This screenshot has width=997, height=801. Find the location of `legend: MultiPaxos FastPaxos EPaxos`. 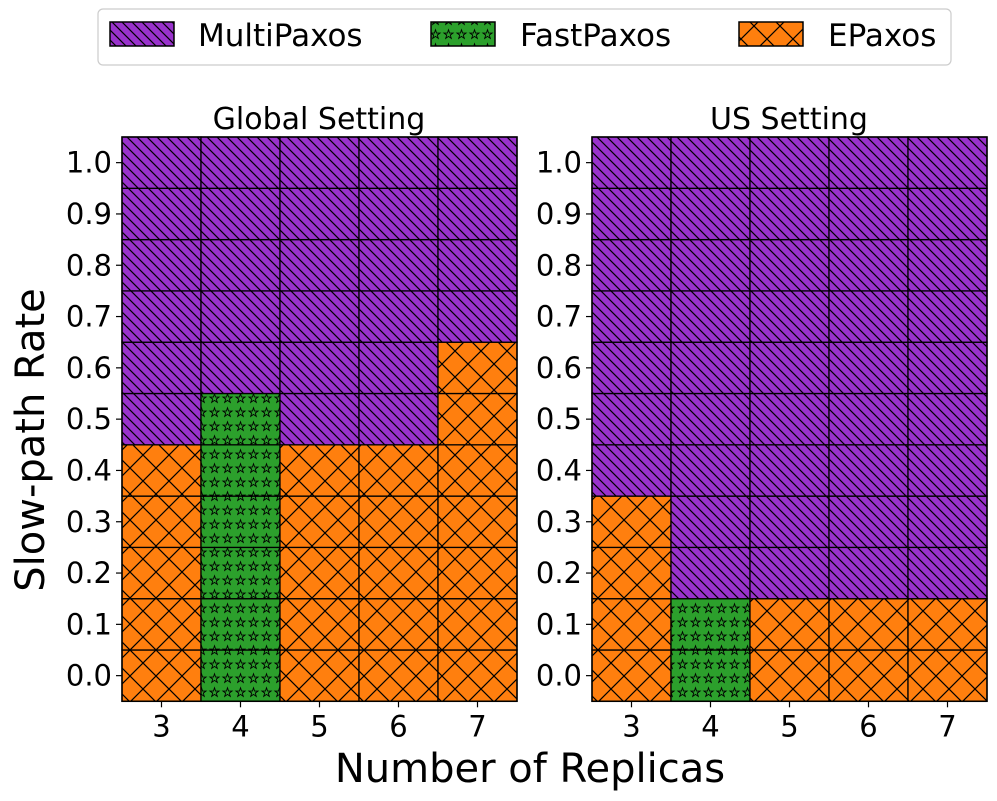

legend: MultiPaxos FastPaxos EPaxos is located at coordinates (524, 37).